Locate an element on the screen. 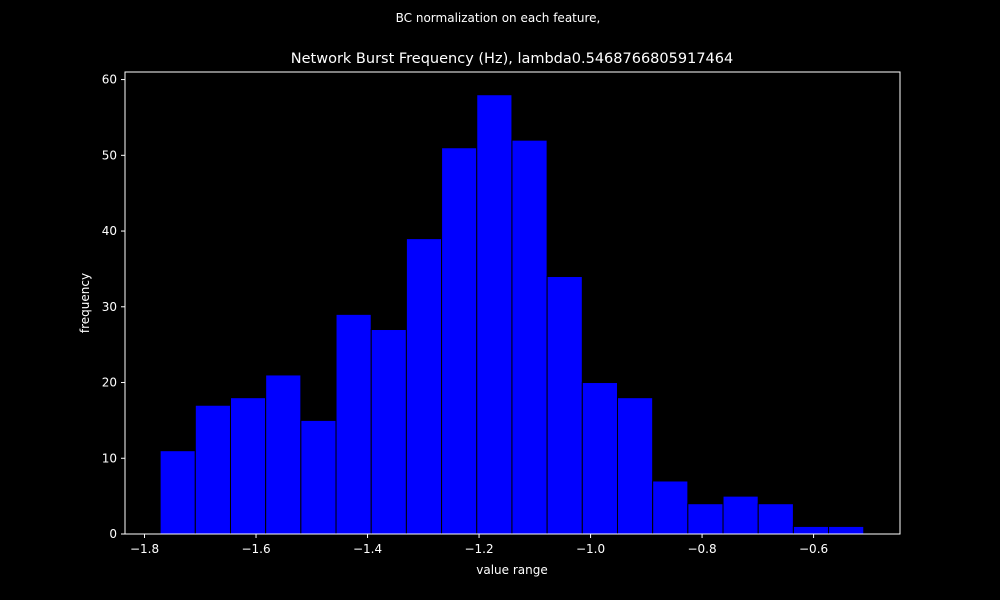  y-tick-label: 50 is located at coordinates (109, 155).